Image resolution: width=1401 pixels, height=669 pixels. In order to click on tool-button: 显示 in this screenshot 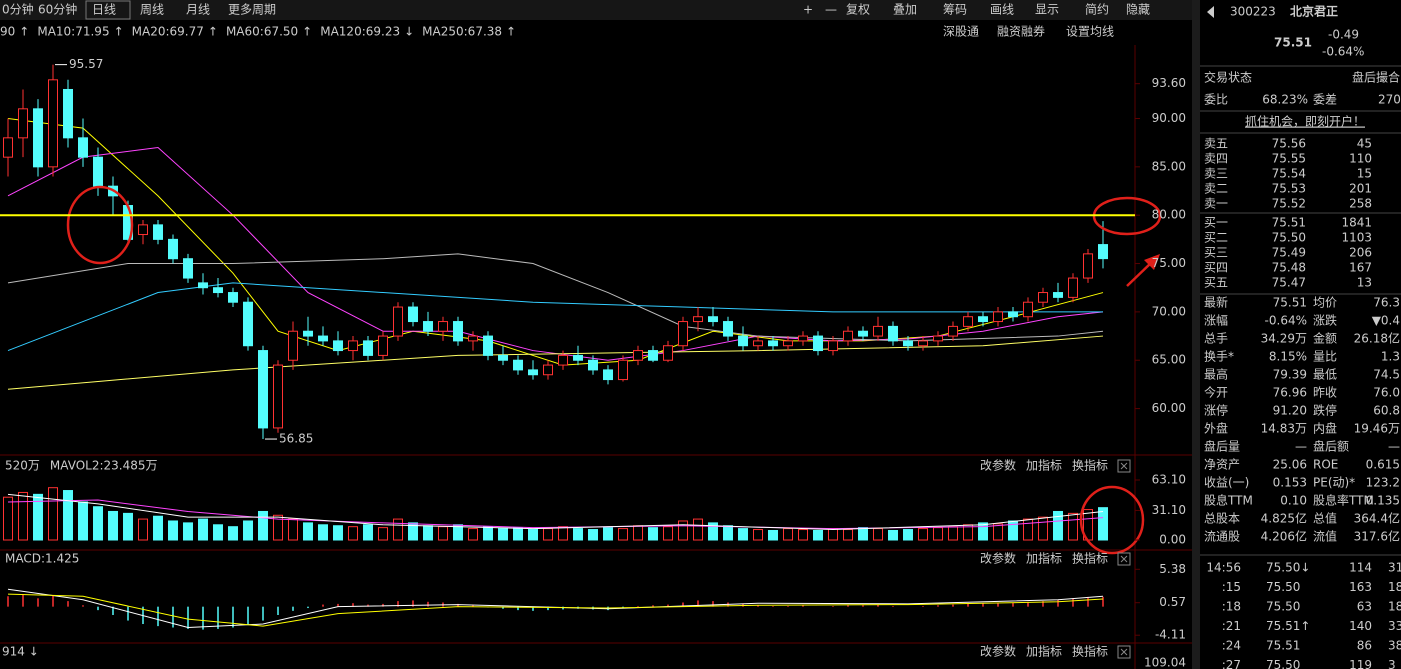, I will do `click(1047, 10)`.